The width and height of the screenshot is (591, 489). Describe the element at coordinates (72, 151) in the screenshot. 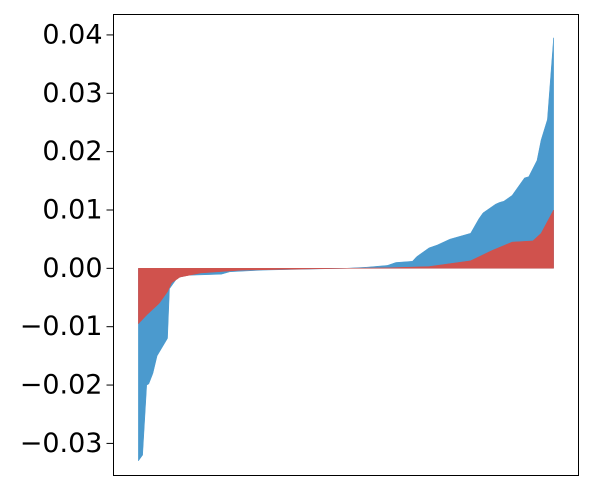

I see `y-tick-label: 0.02` at that location.